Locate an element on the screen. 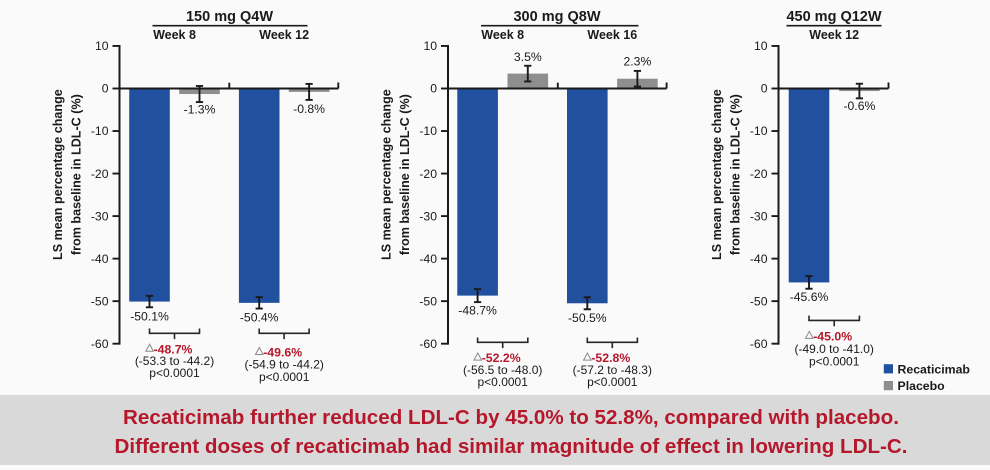  svg-text: (-49.0 to -41.0) is located at coordinates (834, 349).